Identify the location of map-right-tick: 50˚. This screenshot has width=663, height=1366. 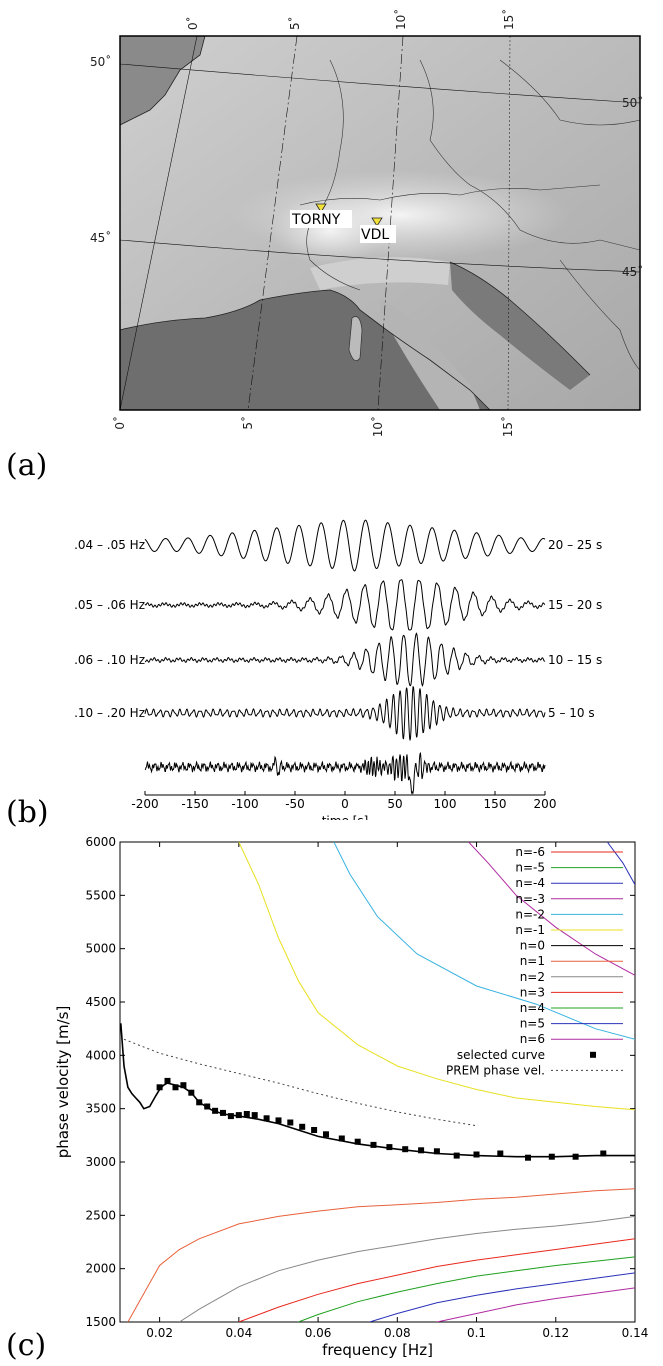
(632, 102).